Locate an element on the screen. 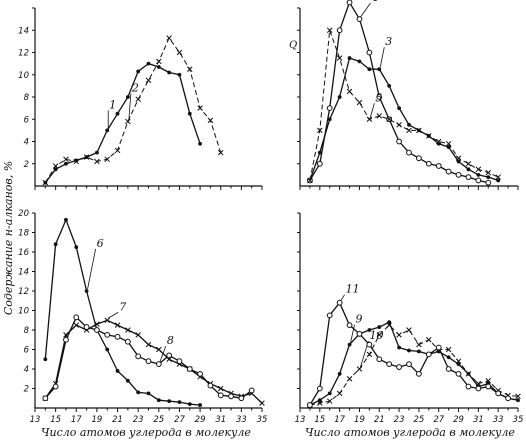 The height and width of the screenshot is (444, 526). x-tick-label: 25 is located at coordinates (418, 420).